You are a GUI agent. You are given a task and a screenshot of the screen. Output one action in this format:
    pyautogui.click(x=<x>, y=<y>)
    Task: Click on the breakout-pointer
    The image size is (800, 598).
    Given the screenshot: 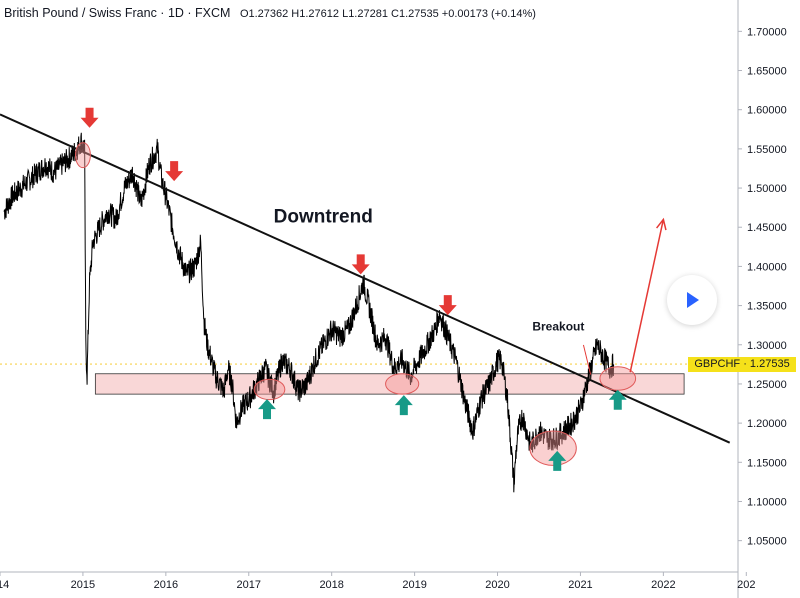 What is the action you would take?
    pyautogui.click(x=587, y=359)
    